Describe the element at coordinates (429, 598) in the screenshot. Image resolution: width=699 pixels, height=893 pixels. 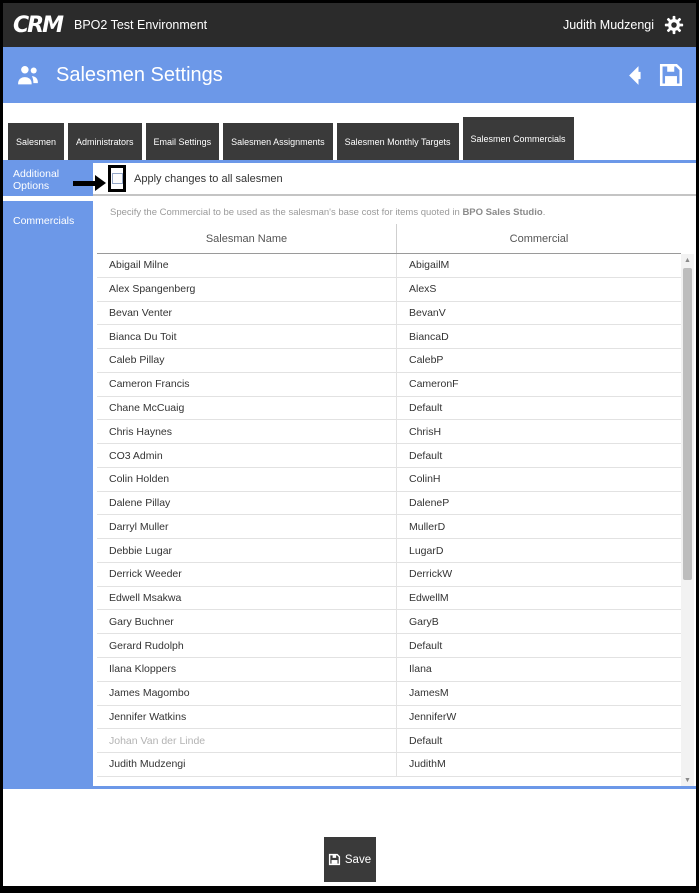
I see `commercial-cell: EdwellM` at that location.